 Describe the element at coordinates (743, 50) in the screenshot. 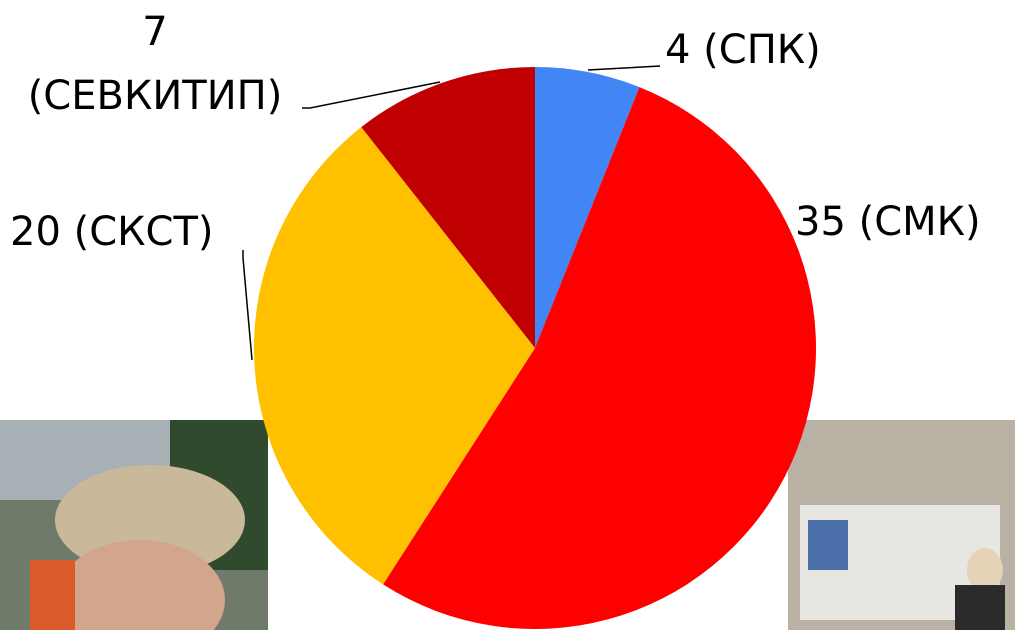

I see `data-label: 4 (СПК)` at that location.